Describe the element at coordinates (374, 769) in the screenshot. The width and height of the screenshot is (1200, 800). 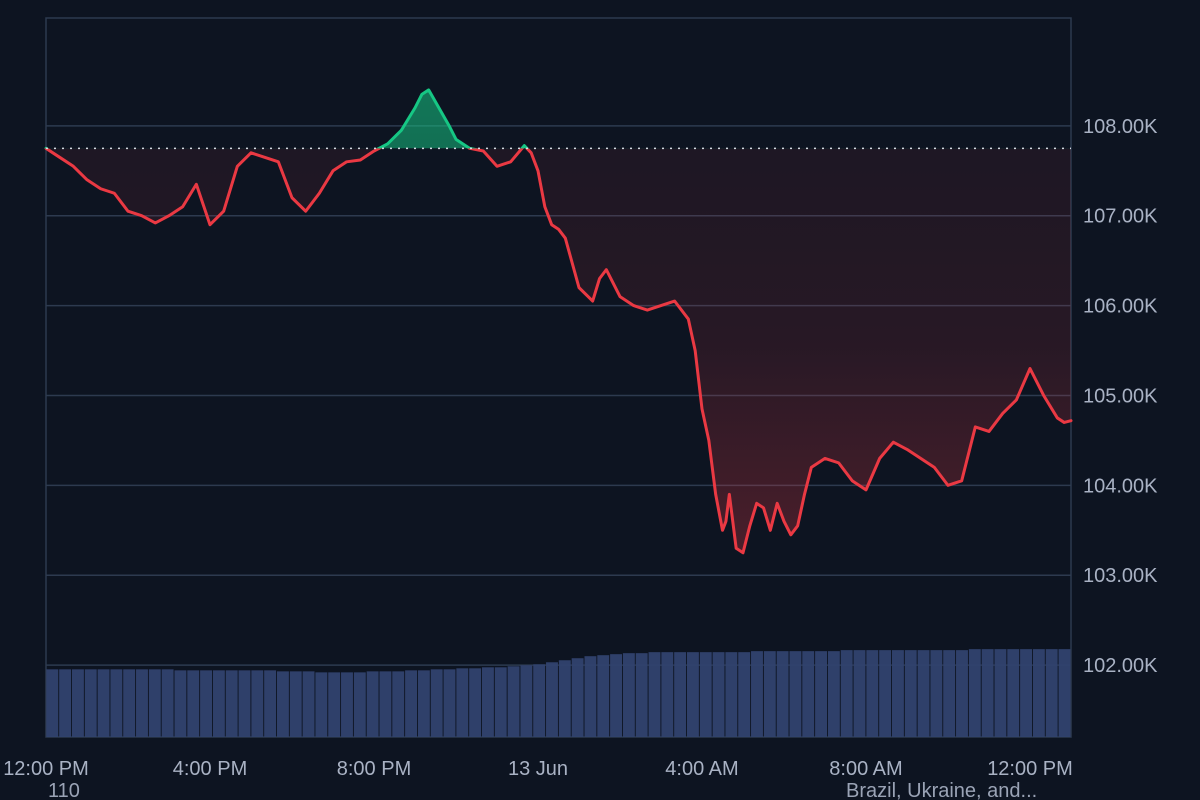
I see `x-tick-label: 8:00 PM` at that location.